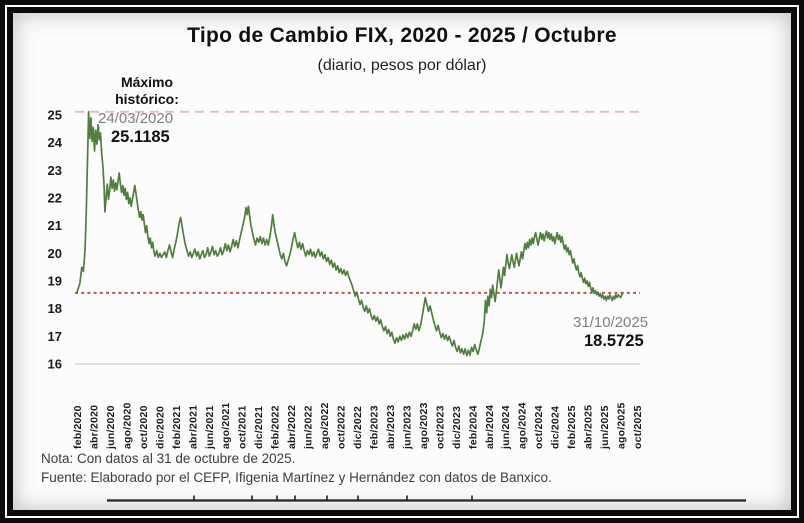  Describe the element at coordinates (440, 427) in the screenshot. I see `x-tick-label: oct/2023` at that location.